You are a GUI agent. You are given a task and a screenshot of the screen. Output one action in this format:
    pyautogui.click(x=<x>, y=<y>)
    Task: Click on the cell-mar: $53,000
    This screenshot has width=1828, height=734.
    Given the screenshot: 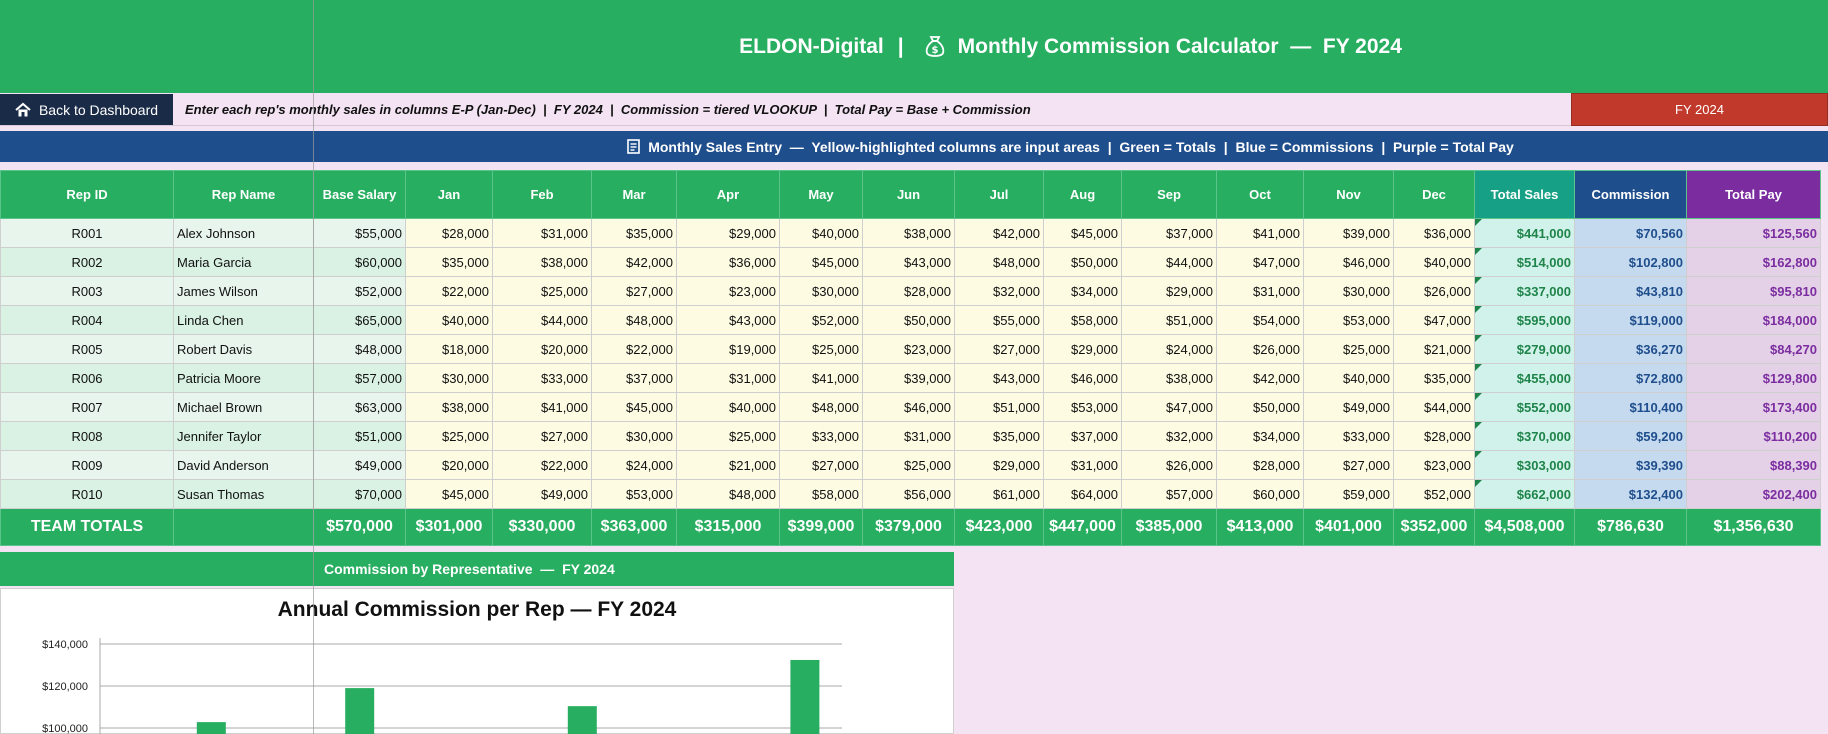 What is the action you would take?
    pyautogui.click(x=634, y=494)
    